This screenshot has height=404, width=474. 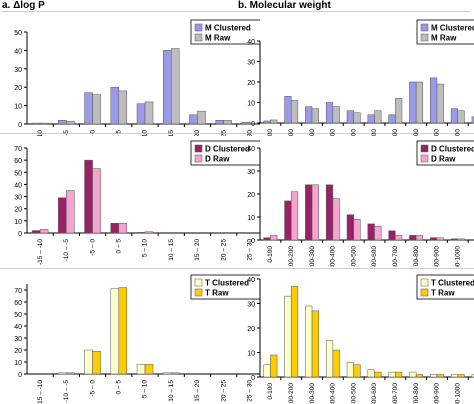 I want to click on x-tick-label: 25 – 30, so click(x=250, y=250).